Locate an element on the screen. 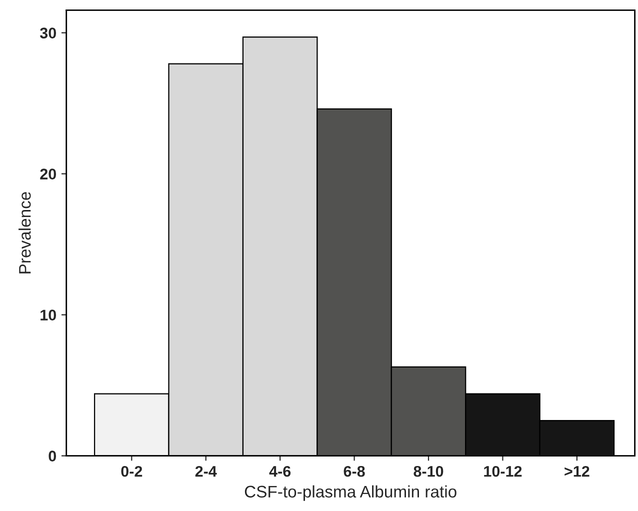 This screenshot has width=638, height=511. x-tick-label: 8-10 is located at coordinates (429, 471).